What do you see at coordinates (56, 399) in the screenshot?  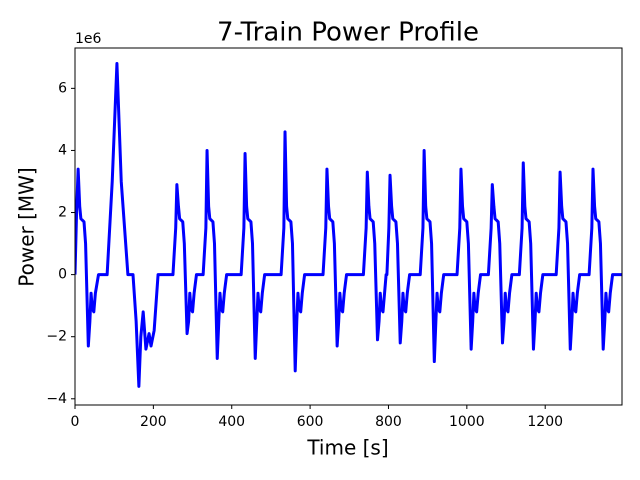 I see `y-tick-label: −4` at bounding box center [56, 399].